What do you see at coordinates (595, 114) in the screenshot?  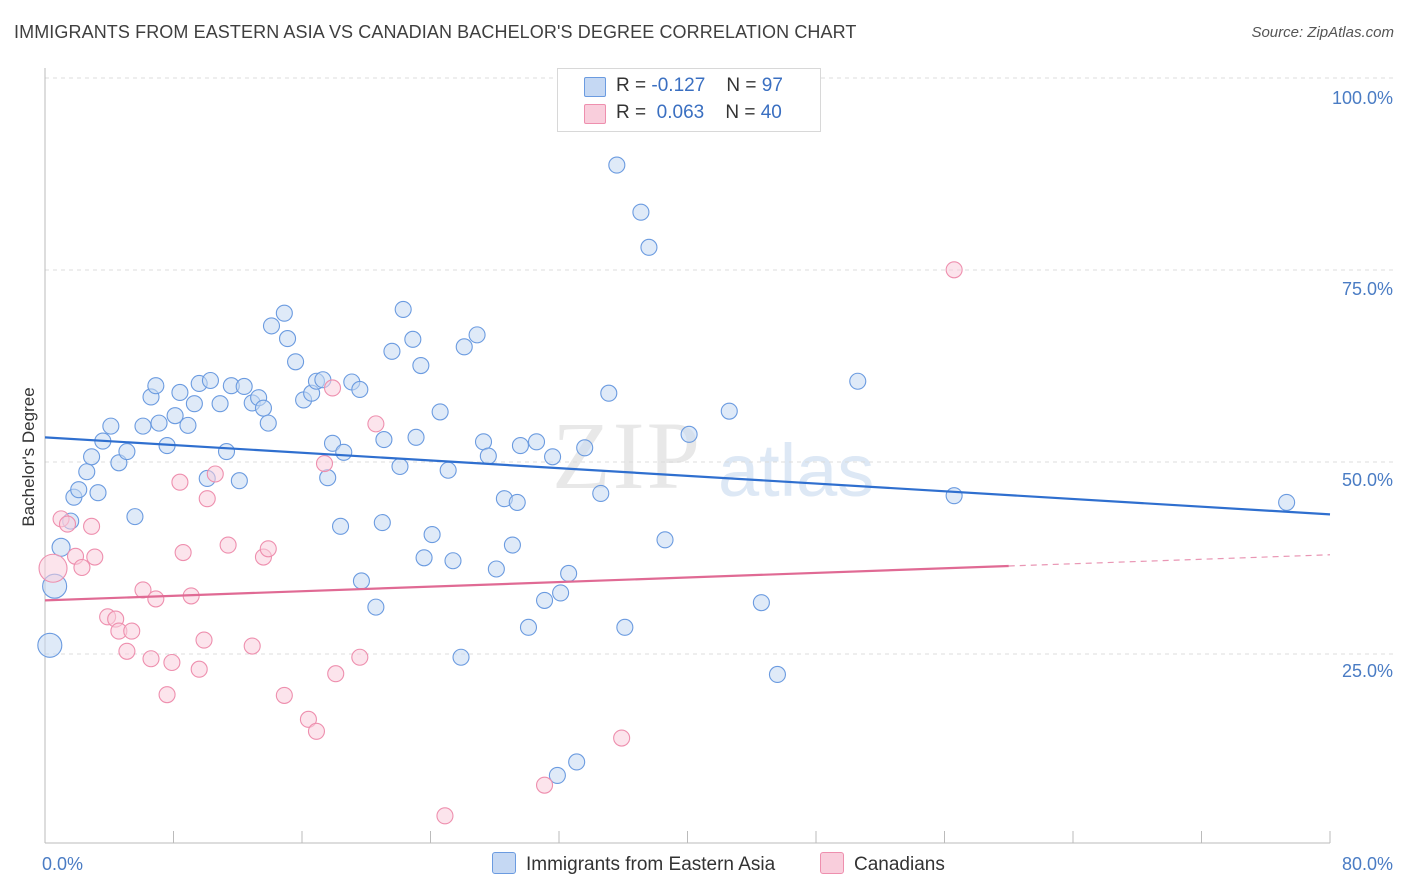 I see `legend-swatch-pink` at bounding box center [595, 114].